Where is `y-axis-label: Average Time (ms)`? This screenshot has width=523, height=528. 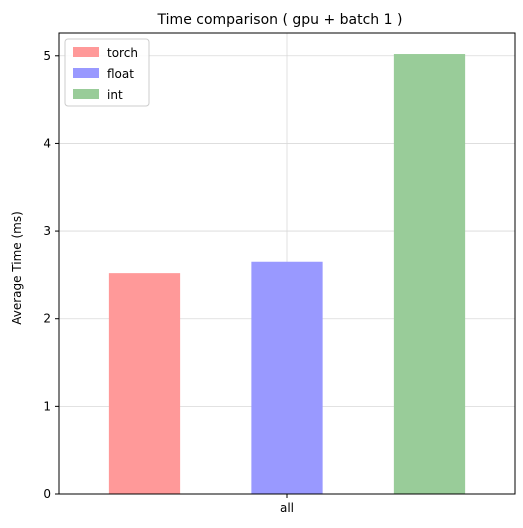 y-axis-label: Average Time (ms) is located at coordinates (17, 268).